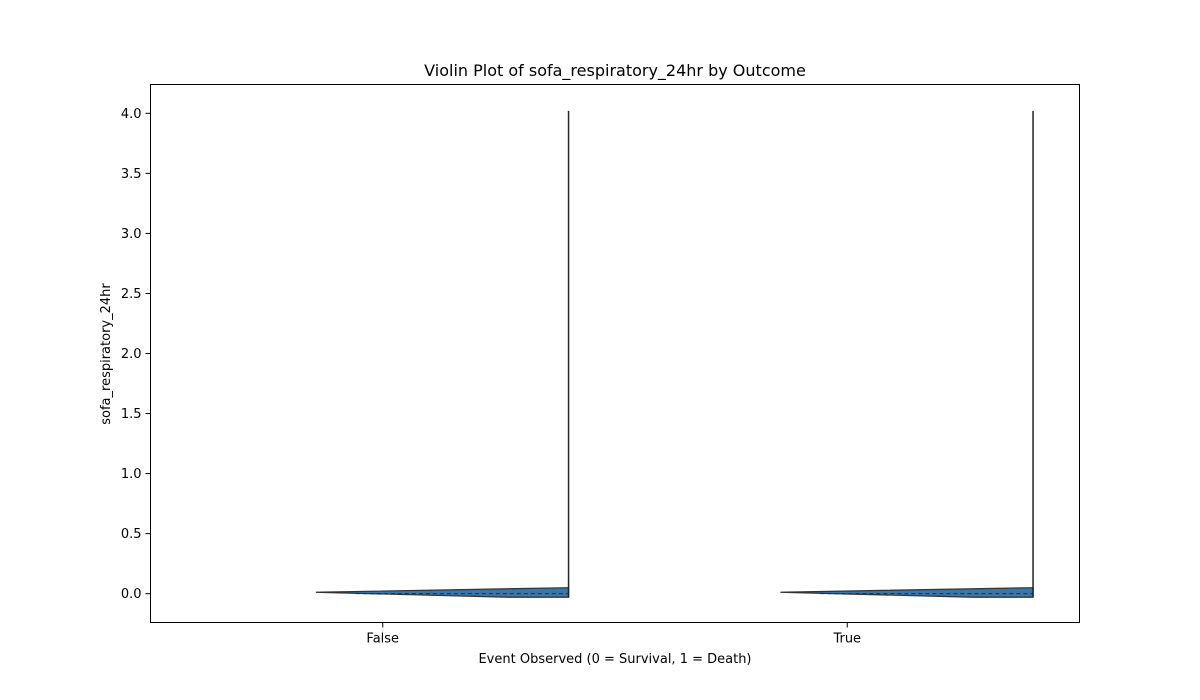  What do you see at coordinates (131, 174) in the screenshot?
I see `y-tick-label: 3.5` at bounding box center [131, 174].